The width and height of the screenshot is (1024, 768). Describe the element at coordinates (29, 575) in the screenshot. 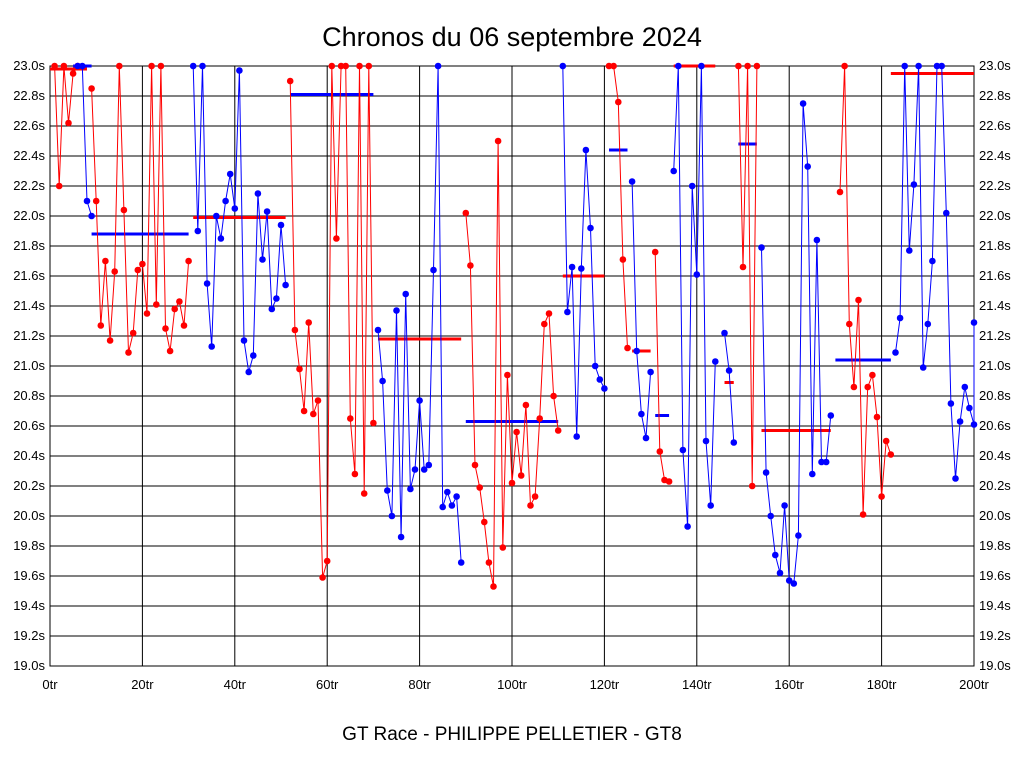

I see `y-tick-label: 19.6s` at that location.